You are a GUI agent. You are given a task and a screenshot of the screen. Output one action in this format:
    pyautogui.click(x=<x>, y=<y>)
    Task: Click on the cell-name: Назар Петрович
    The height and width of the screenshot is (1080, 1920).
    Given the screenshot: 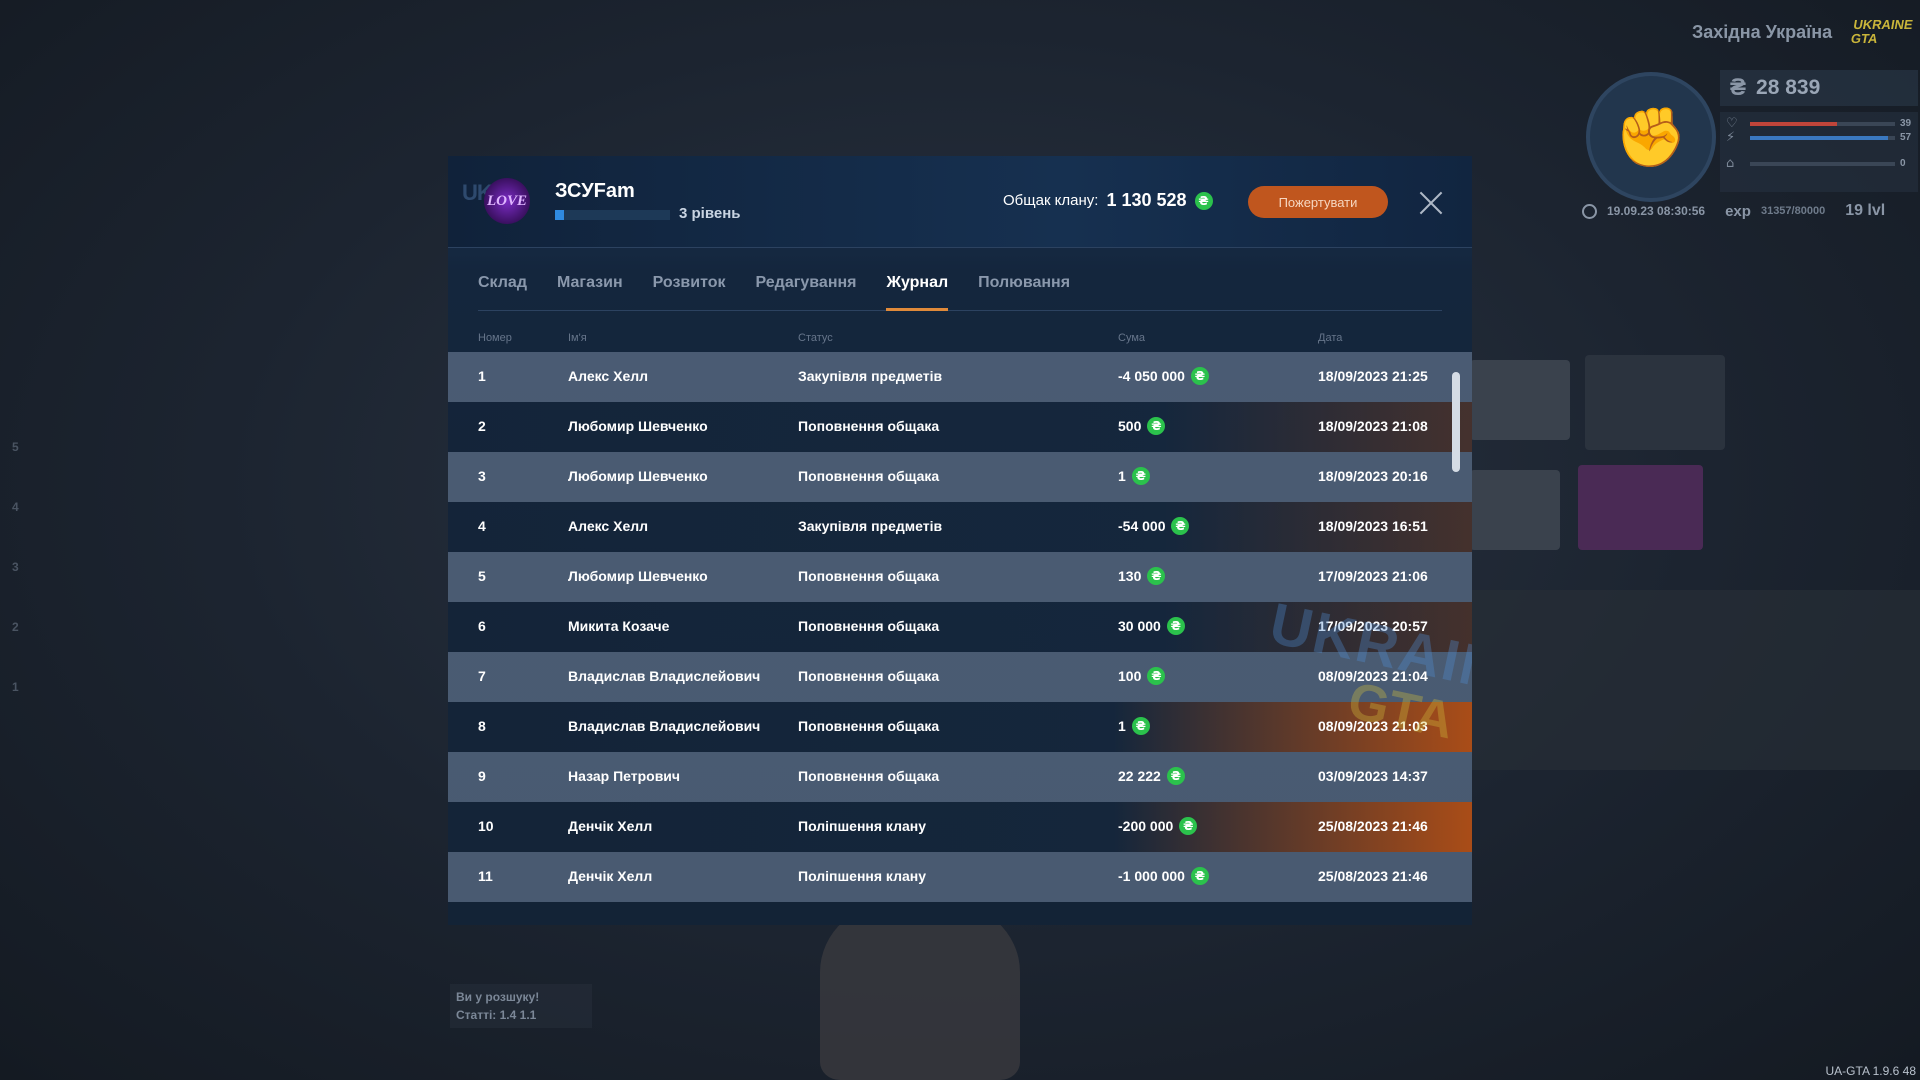 What is the action you would take?
    pyautogui.click(x=624, y=776)
    